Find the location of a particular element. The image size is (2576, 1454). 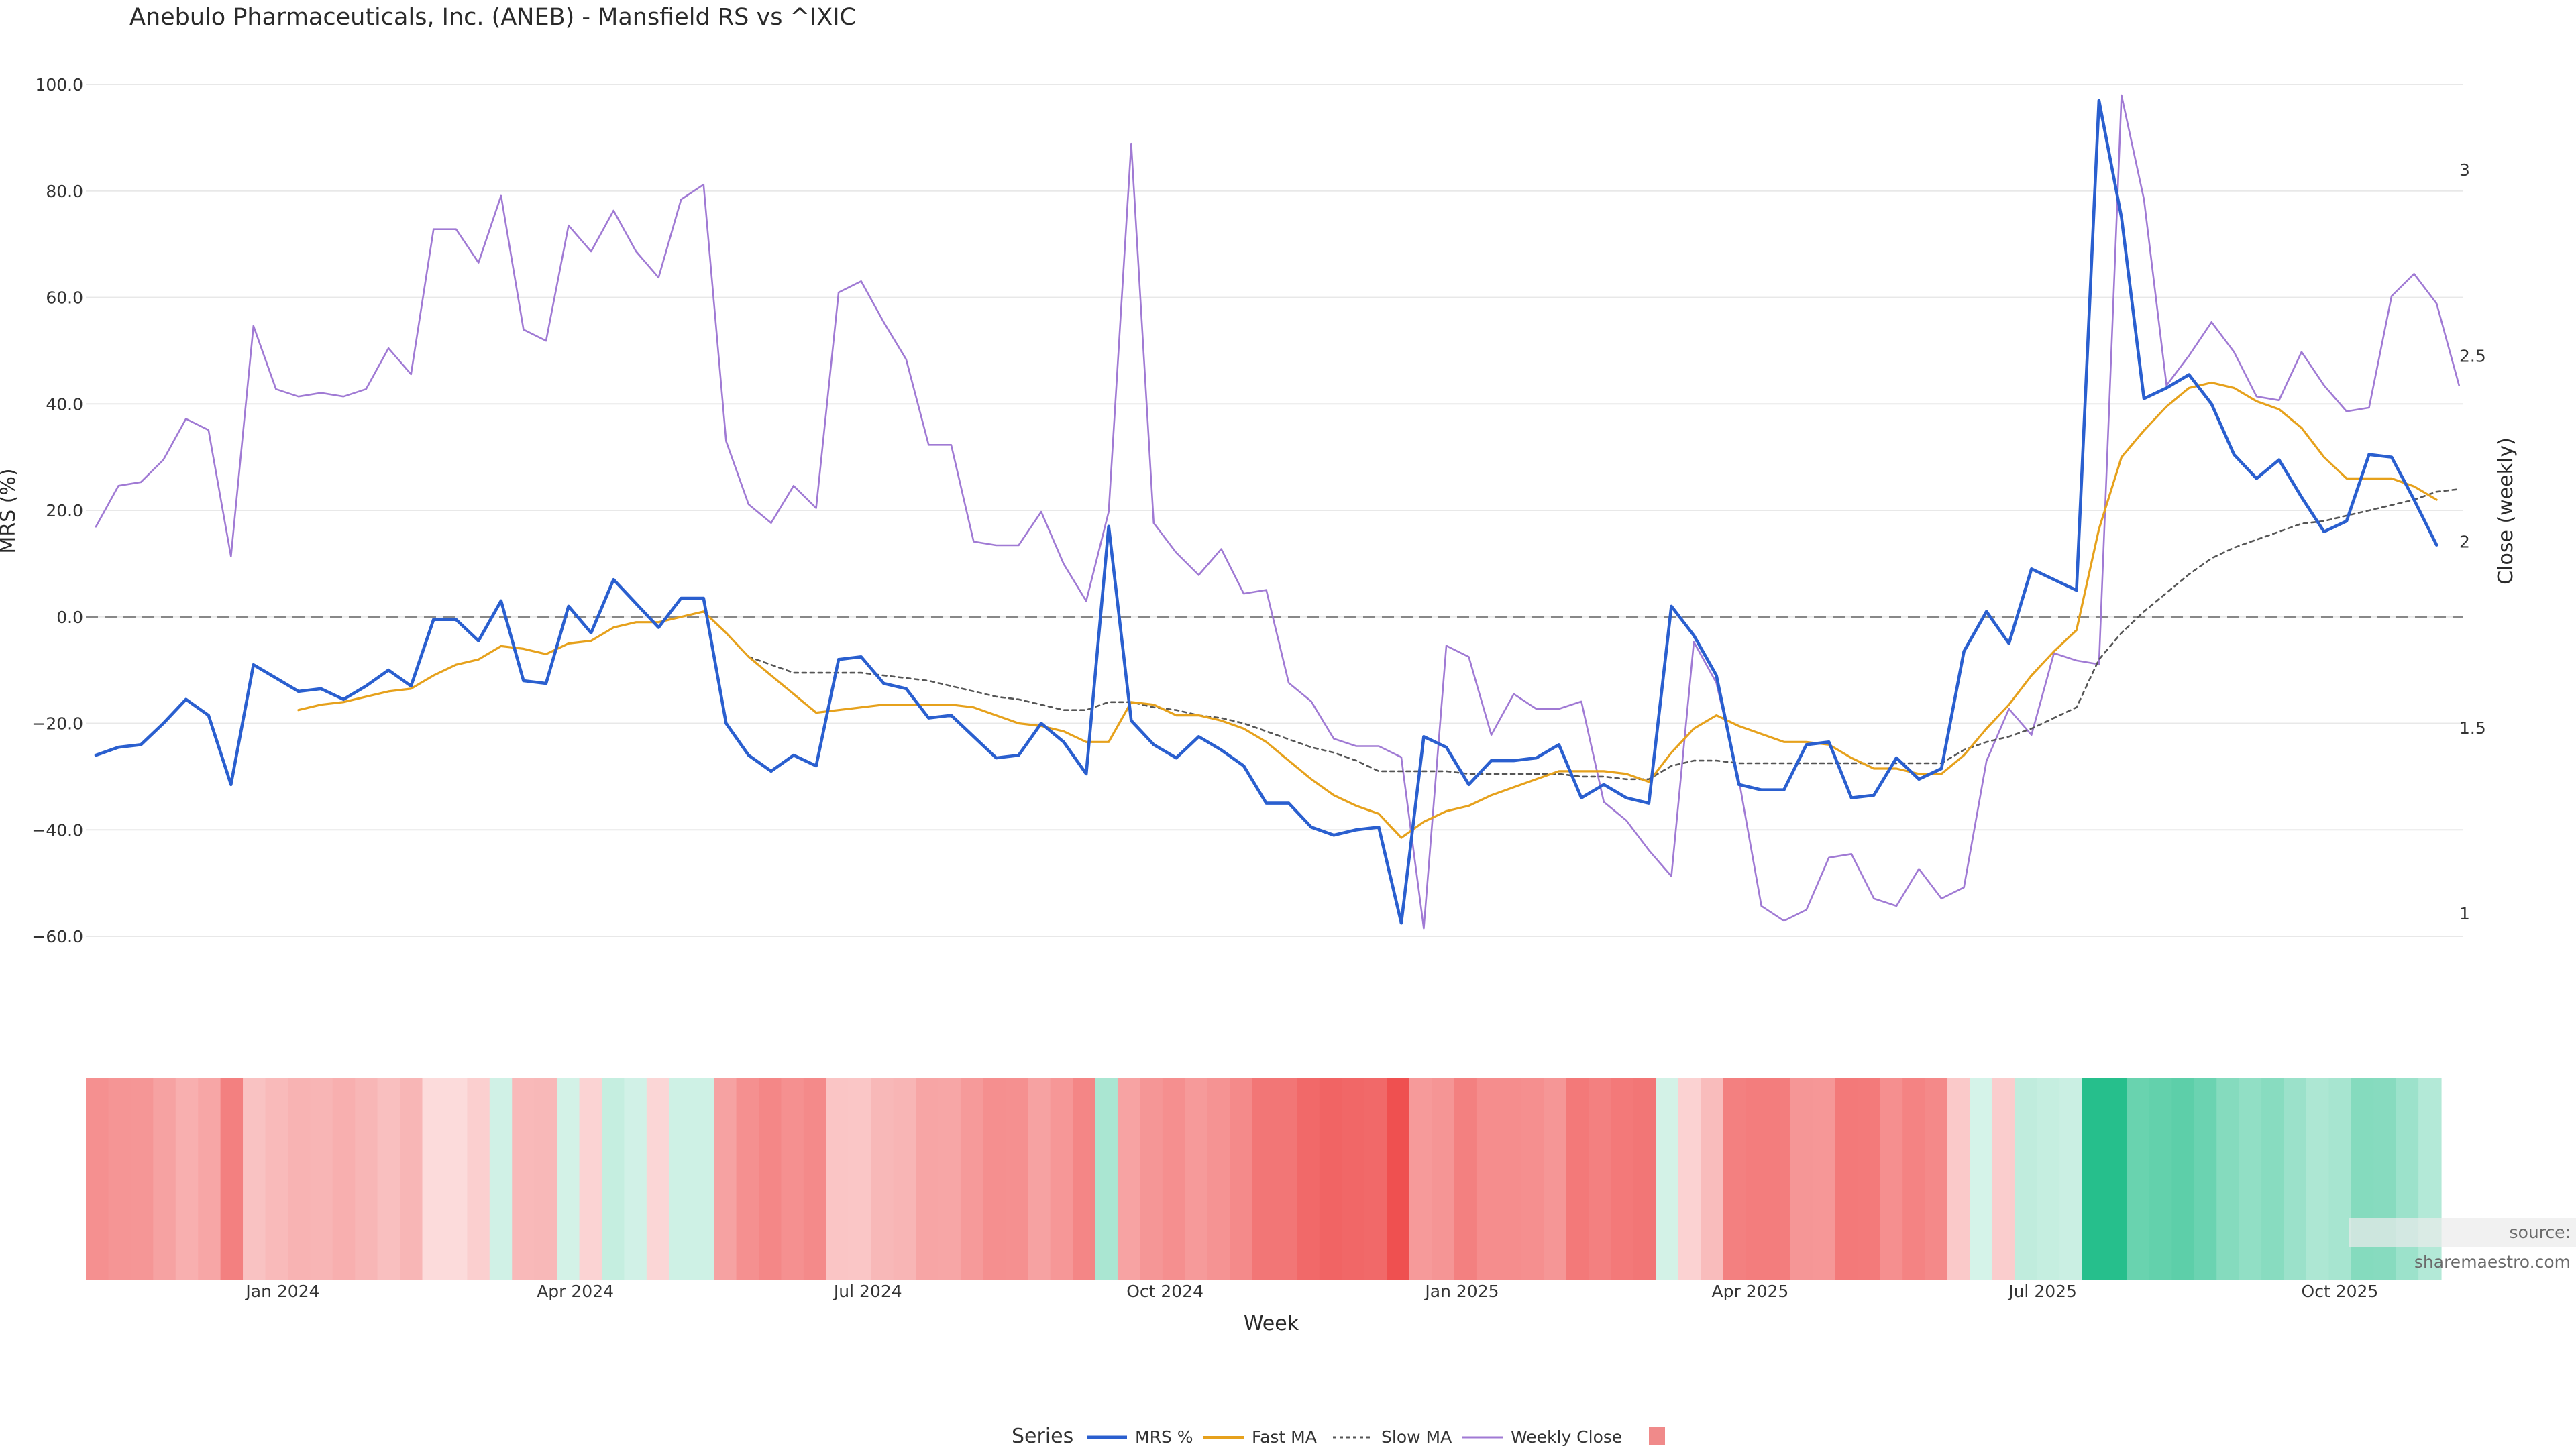

y2-tick-label: 3 is located at coordinates (2464, 170).